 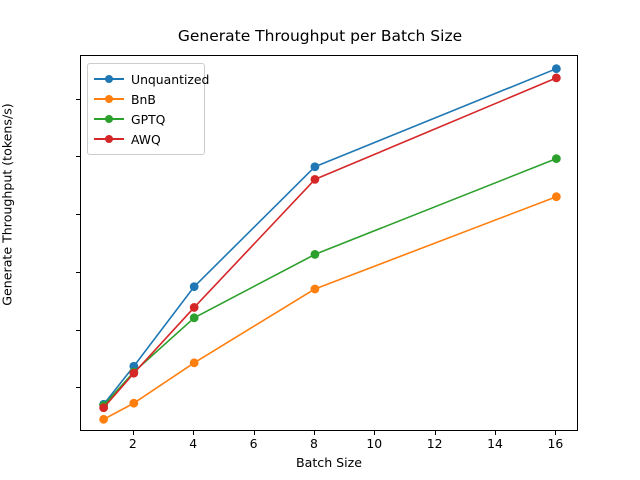 I want to click on legend-item-bnb: BnB, so click(x=146, y=99).